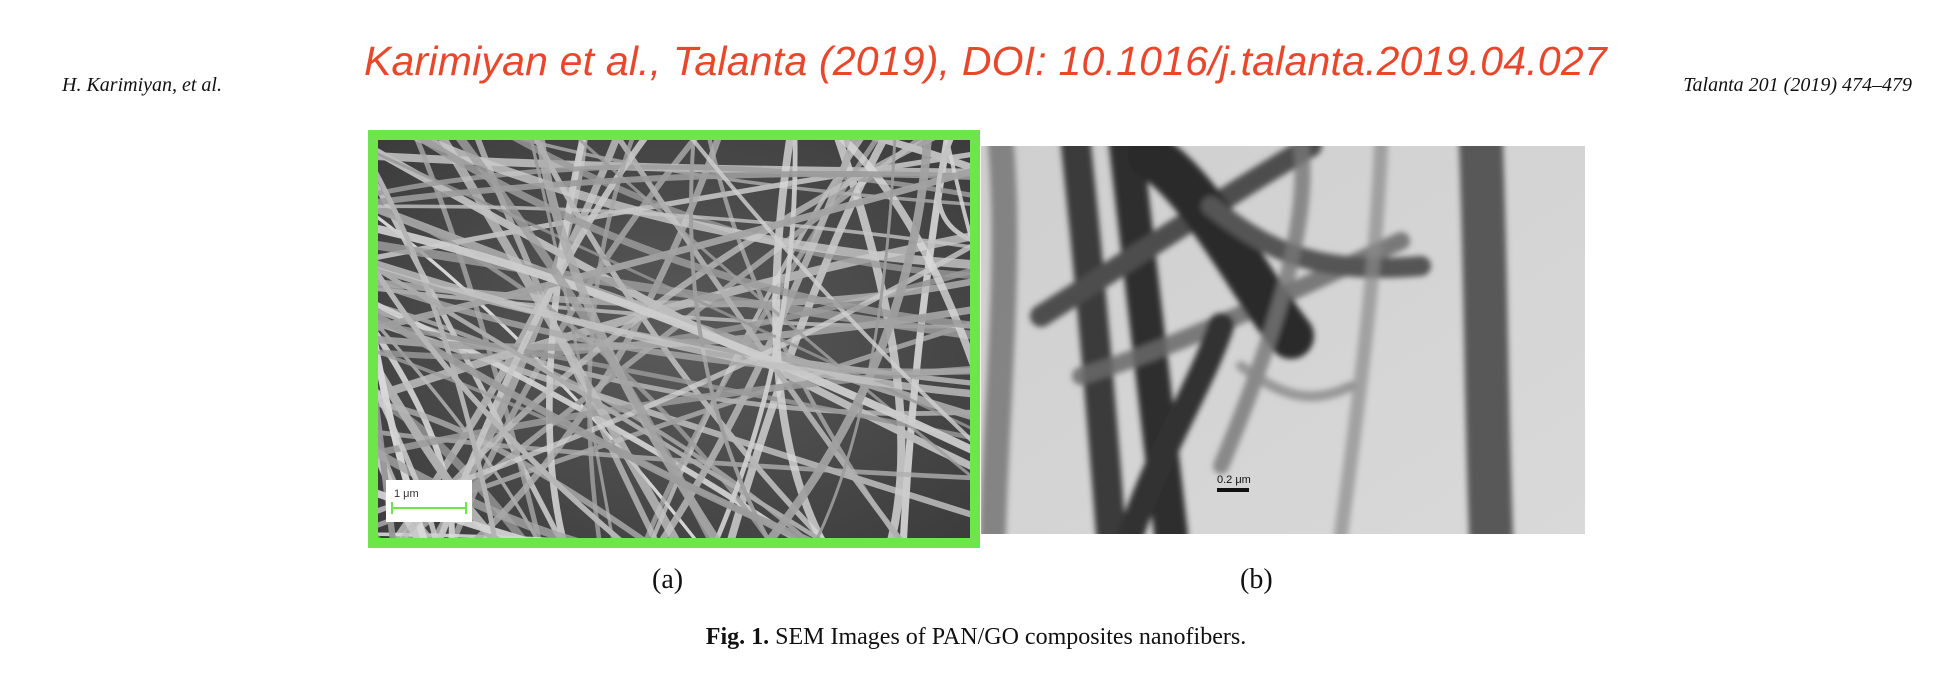  Describe the element at coordinates (1797, 85) in the screenshot. I see `running-head-journal: Talanta 201 (2019) 474–479` at that location.